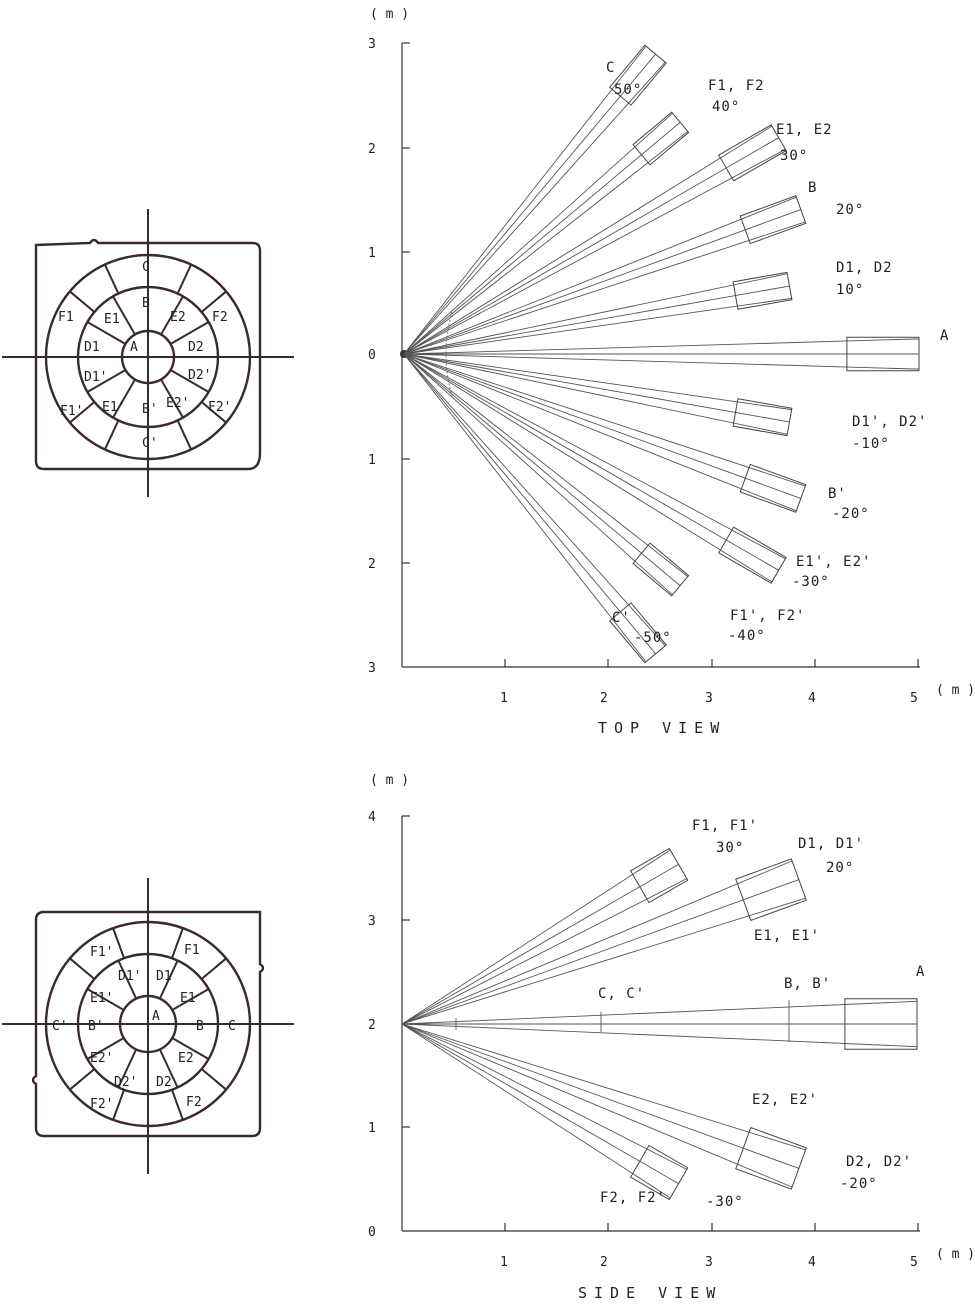 The image size is (975, 1306). I want to click on top-label-f1f2: F1, F2, so click(736, 86).